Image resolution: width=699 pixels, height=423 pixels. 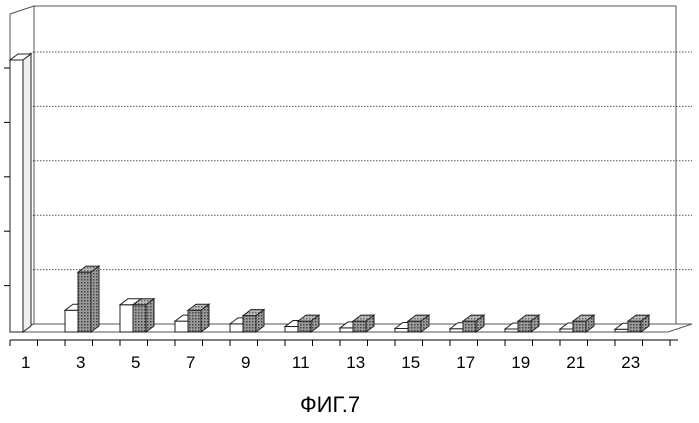 I want to click on x-tick-label: 3, so click(x=80, y=362).